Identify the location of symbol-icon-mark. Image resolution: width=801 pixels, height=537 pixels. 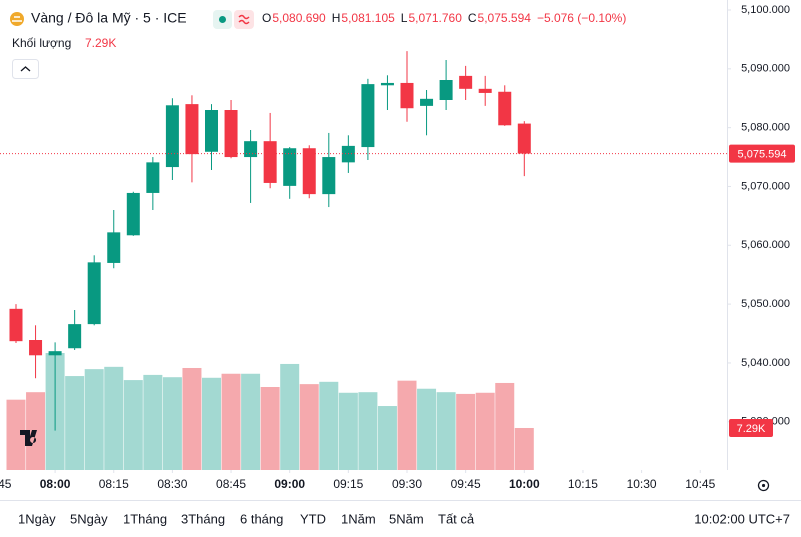
(17, 19).